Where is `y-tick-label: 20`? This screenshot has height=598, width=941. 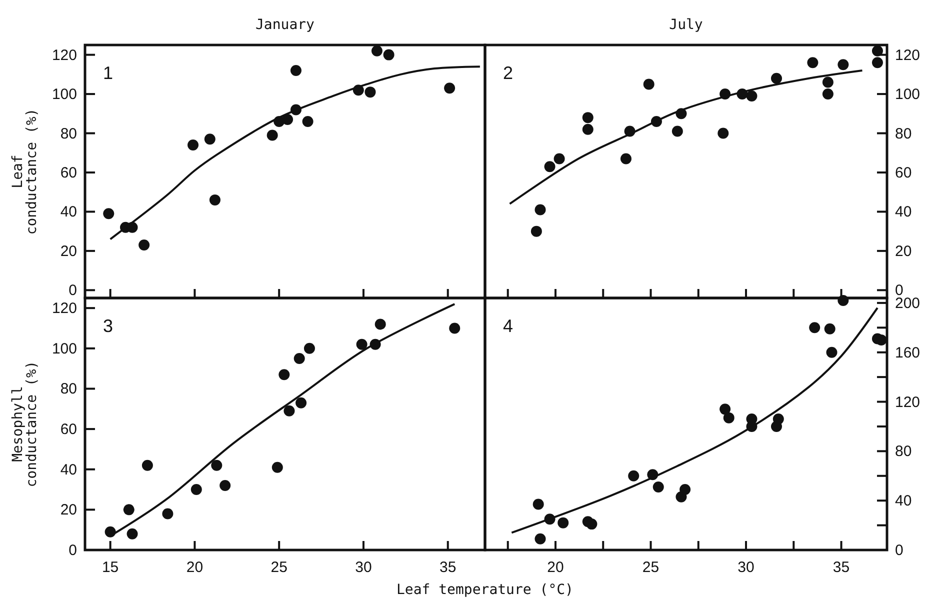 y-tick-label: 20 is located at coordinates (68, 510).